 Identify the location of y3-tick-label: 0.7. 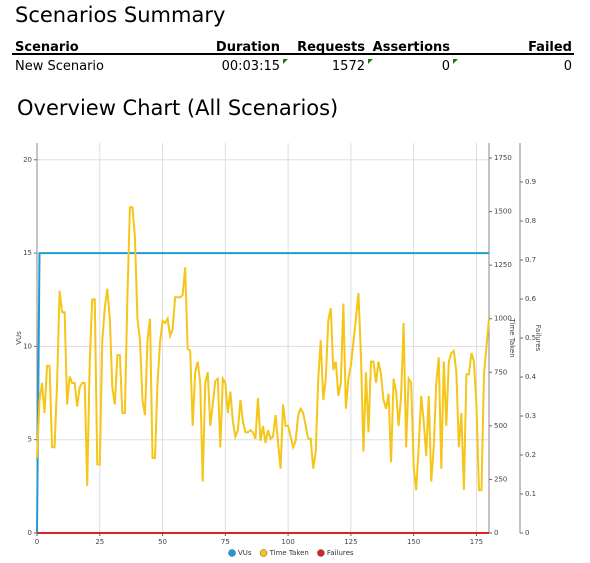
(530, 260).